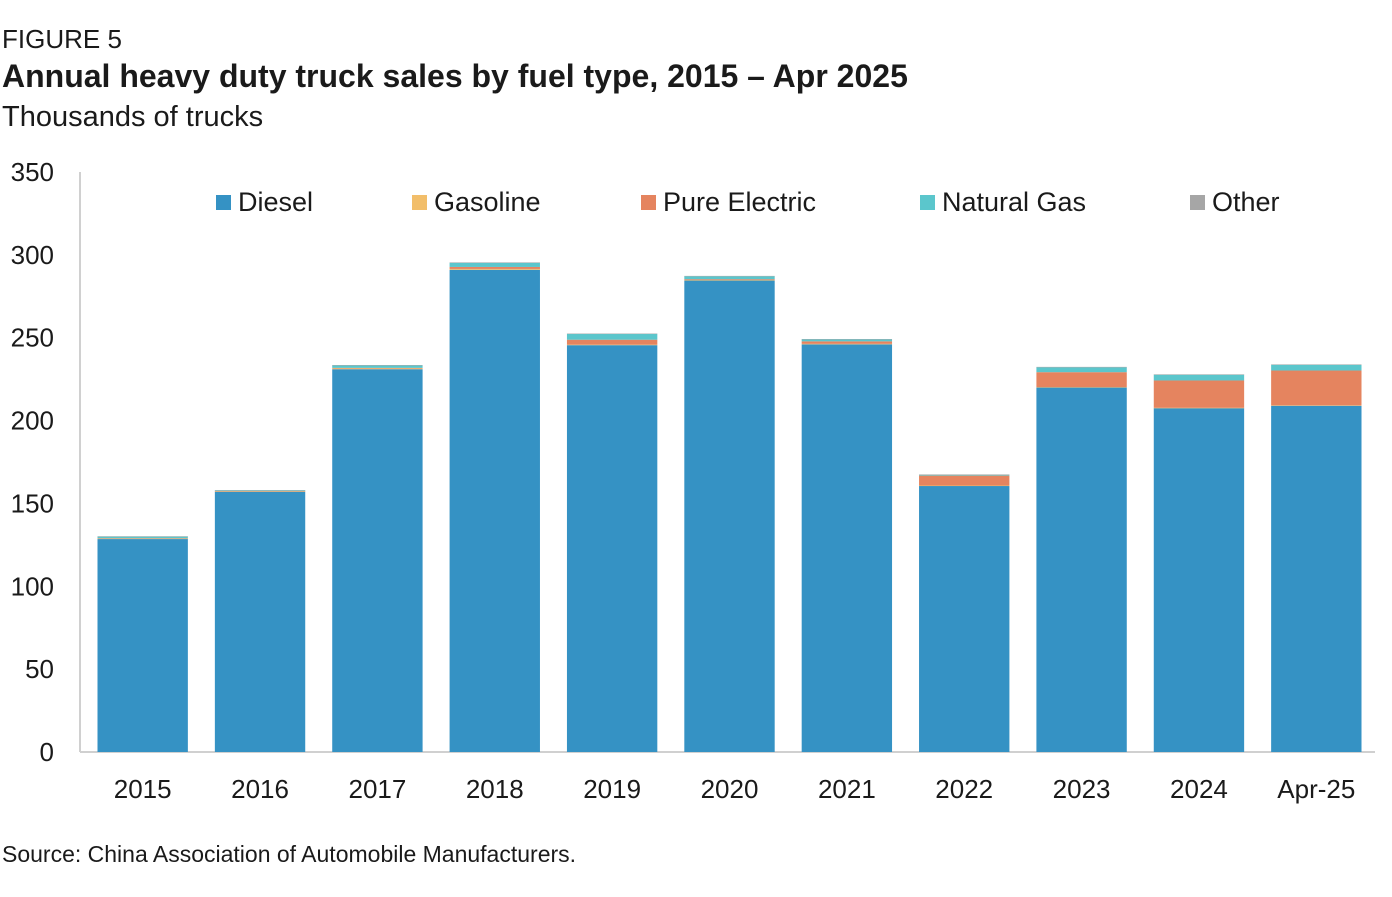 This screenshot has width=1392, height=897. Describe the element at coordinates (1246, 202) in the screenshot. I see `legend-label: Other` at that location.